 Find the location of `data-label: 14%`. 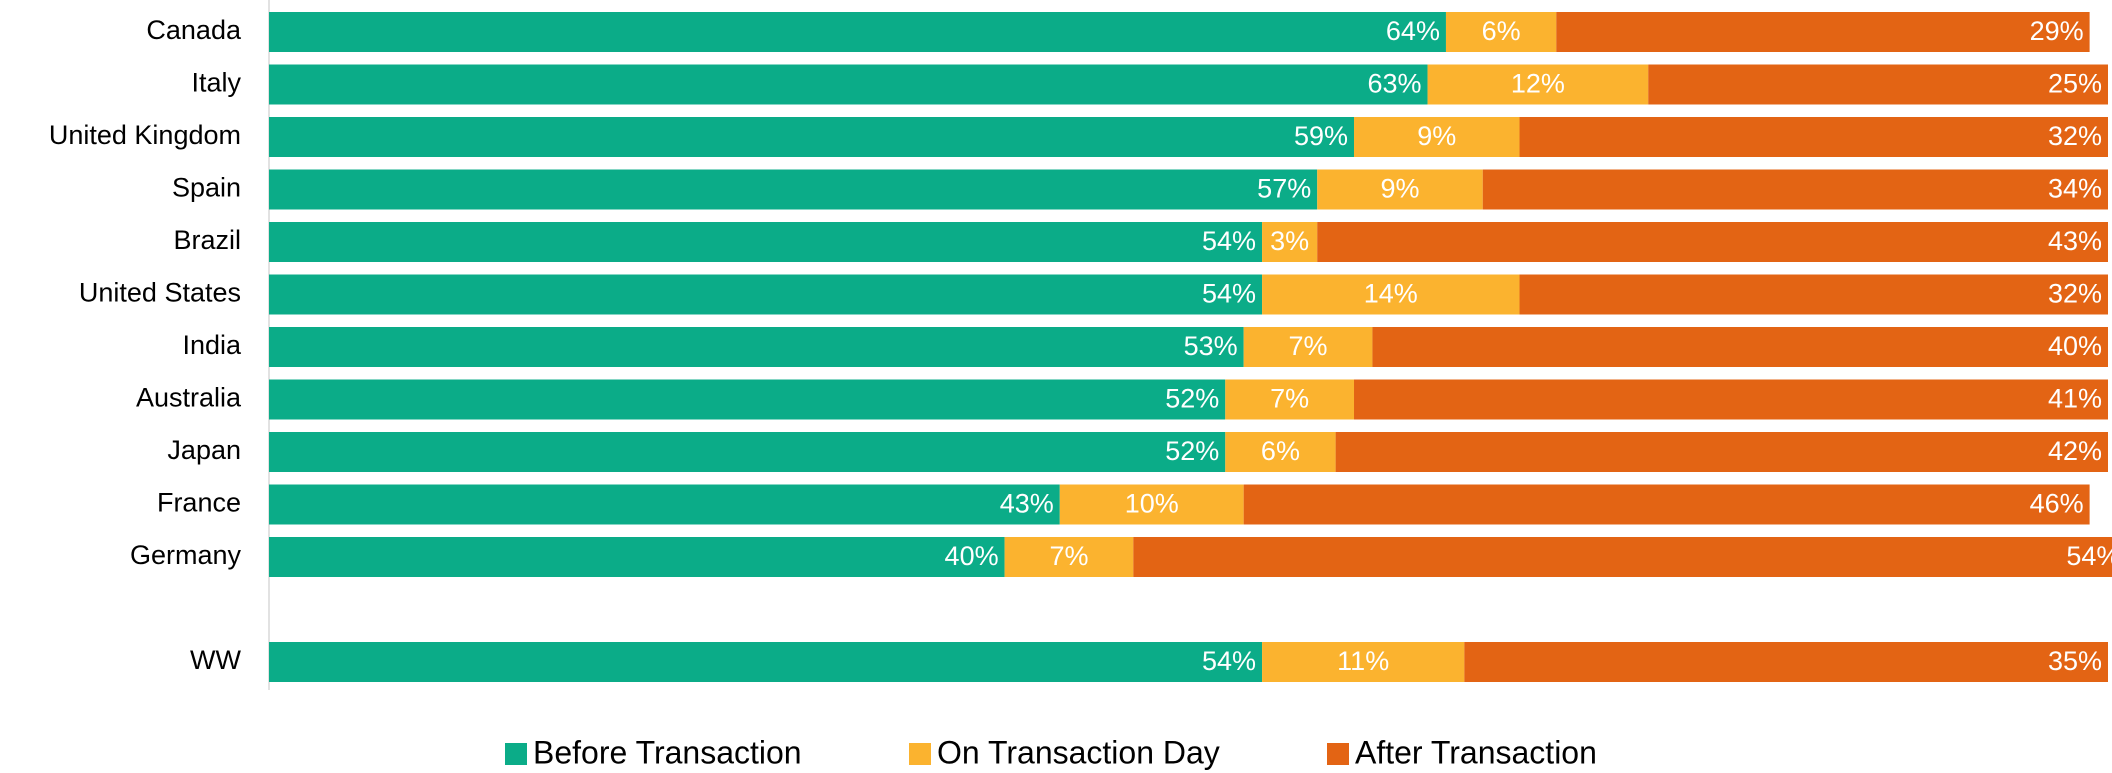

data-label: 14% is located at coordinates (1391, 294).